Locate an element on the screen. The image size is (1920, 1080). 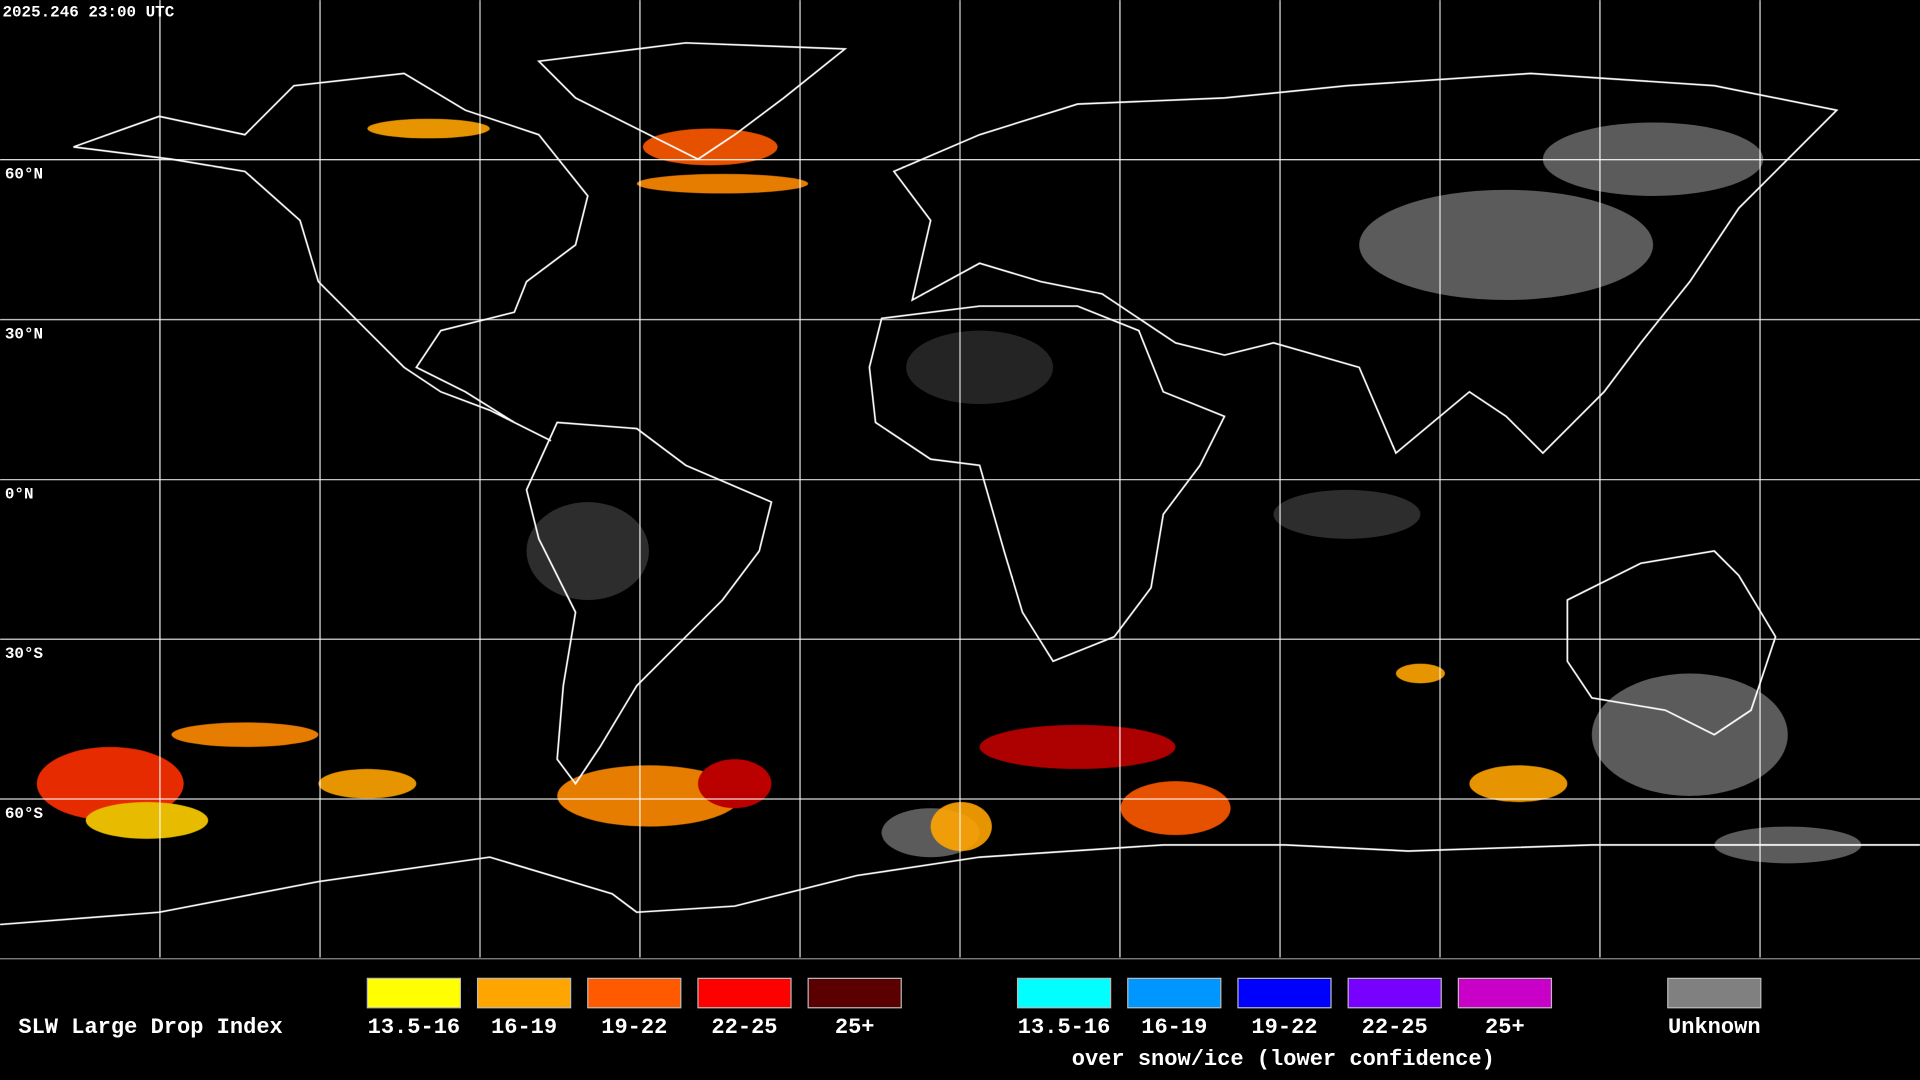
antarctica is located at coordinates (960, 885).